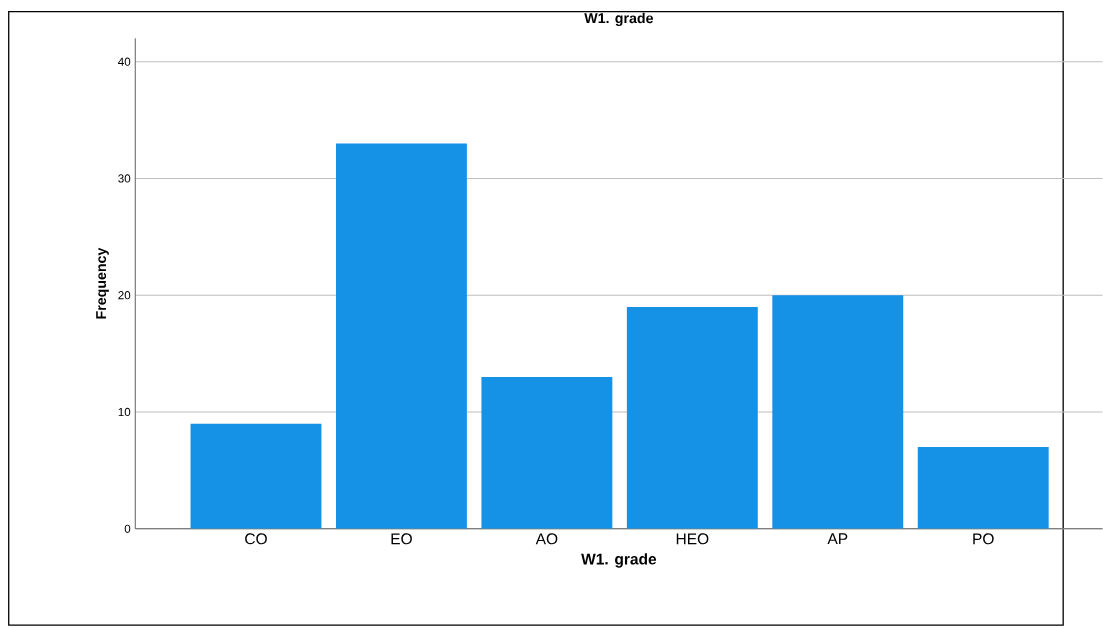  Describe the element at coordinates (256, 539) in the screenshot. I see `x-tick-label: CO` at that location.